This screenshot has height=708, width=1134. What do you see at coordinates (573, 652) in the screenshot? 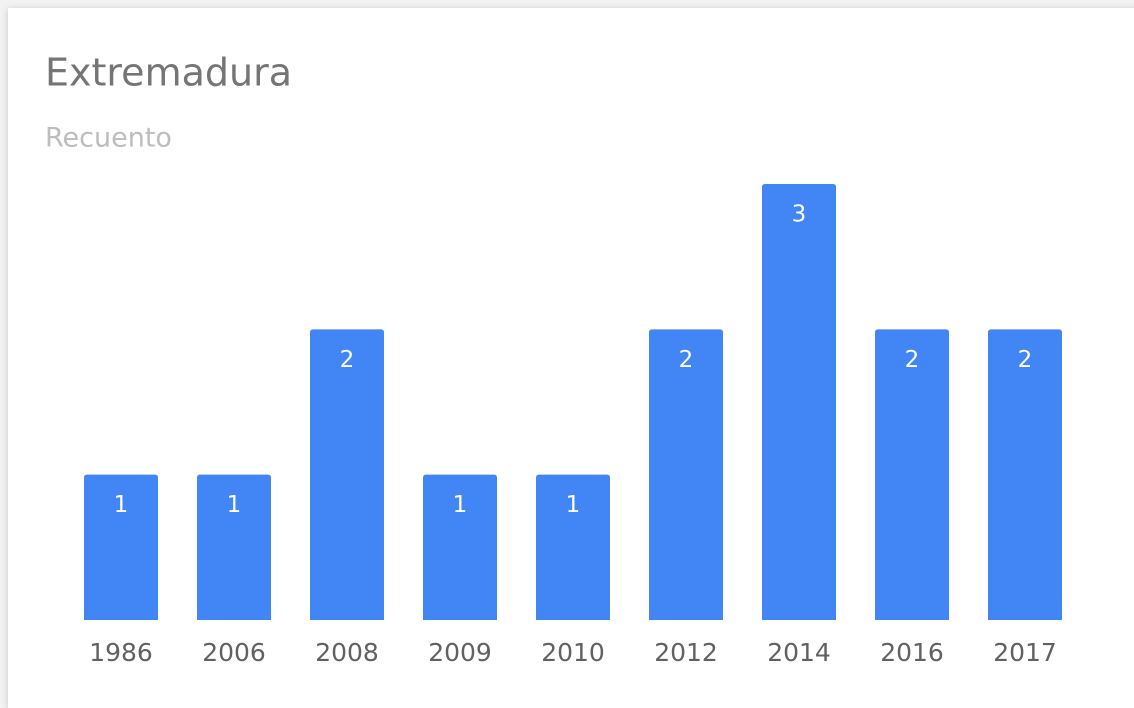
I see `x-tick-label: 2010` at bounding box center [573, 652].